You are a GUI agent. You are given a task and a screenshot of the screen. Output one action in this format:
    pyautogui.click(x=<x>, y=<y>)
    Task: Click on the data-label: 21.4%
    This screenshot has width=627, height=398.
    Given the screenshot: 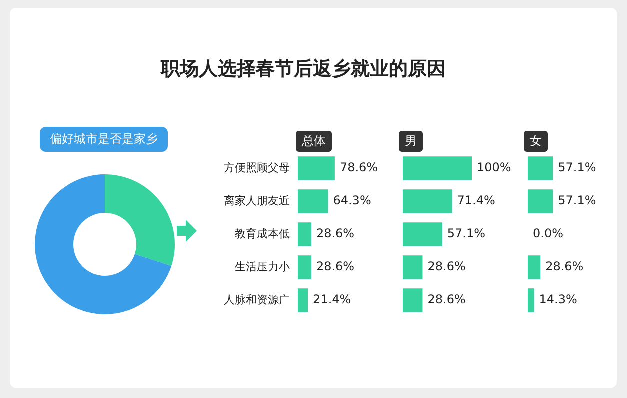 What is the action you would take?
    pyautogui.click(x=332, y=299)
    